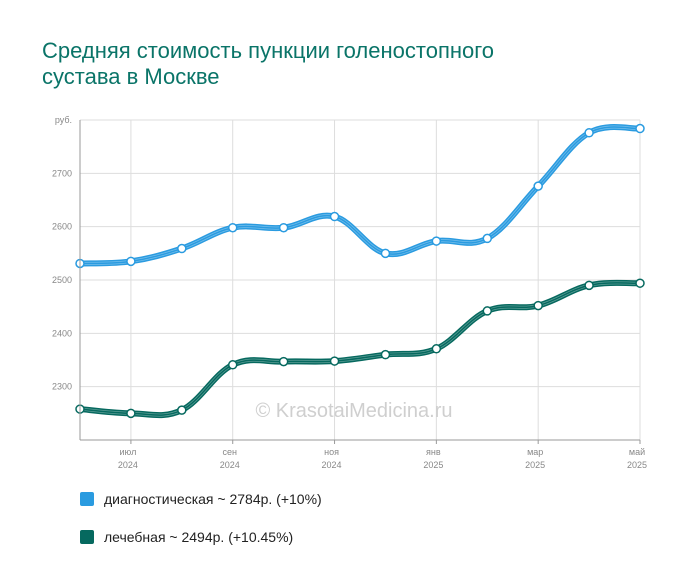 The height and width of the screenshot is (583, 700). Describe the element at coordinates (127, 452) in the screenshot. I see `x-tick-month: июл` at that location.